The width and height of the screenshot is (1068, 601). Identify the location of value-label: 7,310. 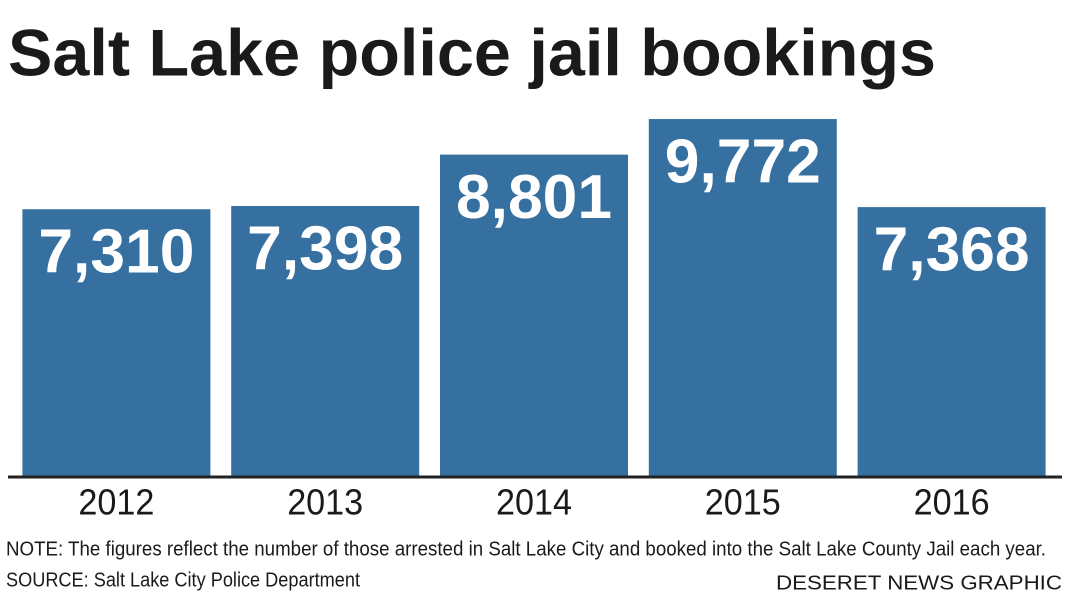
(116, 252).